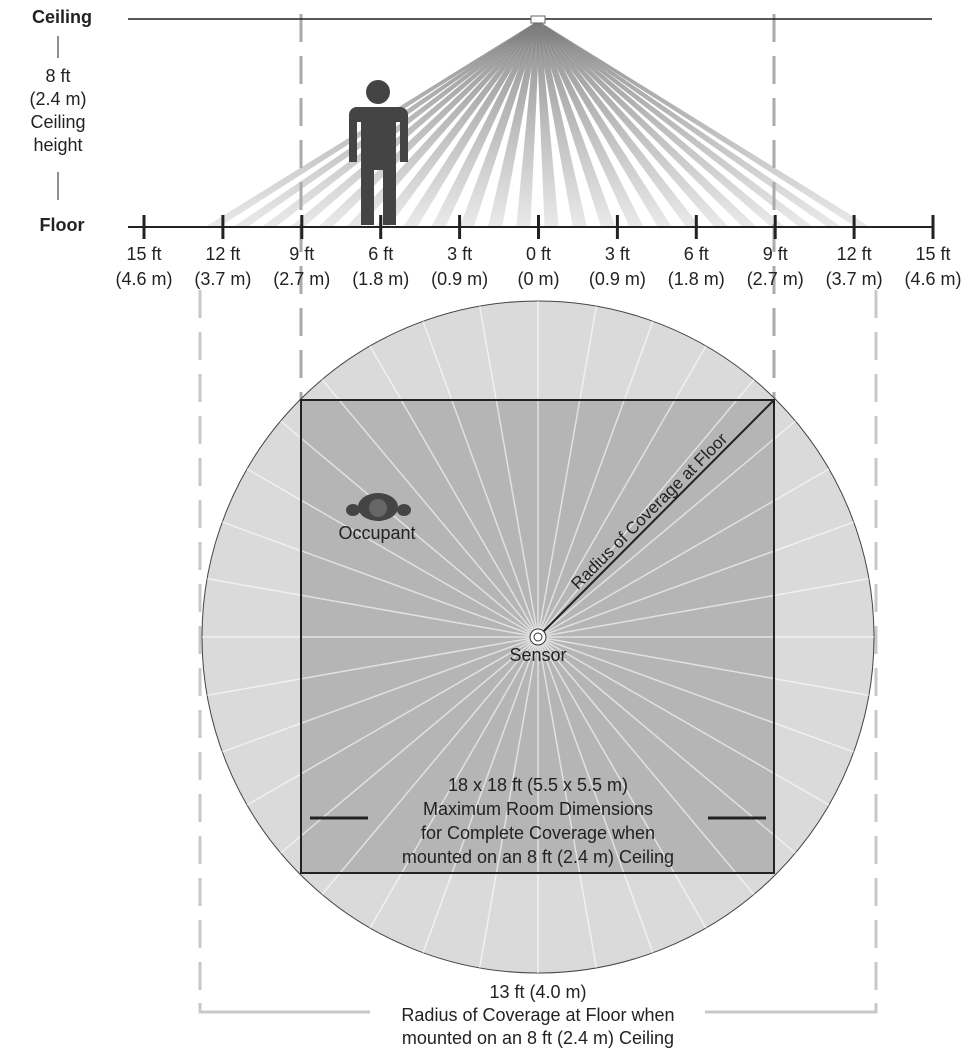  Describe the element at coordinates (538, 1038) in the screenshot. I see `coverage-caption: mounted on an 8 ft (2.4 m) Ceiling` at that location.